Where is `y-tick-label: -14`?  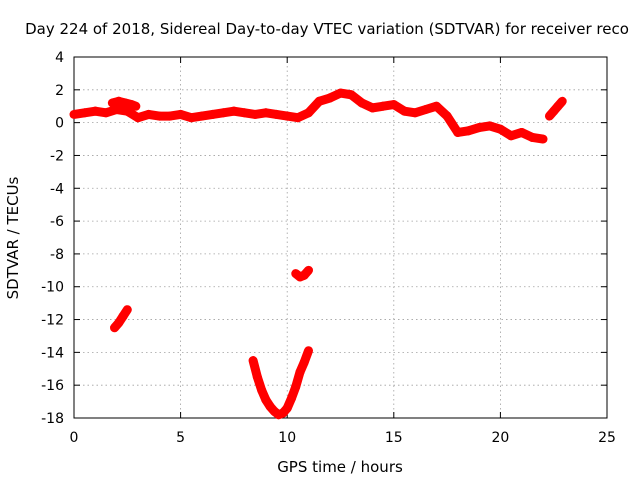
y-tick-label: -14 is located at coordinates (52, 353).